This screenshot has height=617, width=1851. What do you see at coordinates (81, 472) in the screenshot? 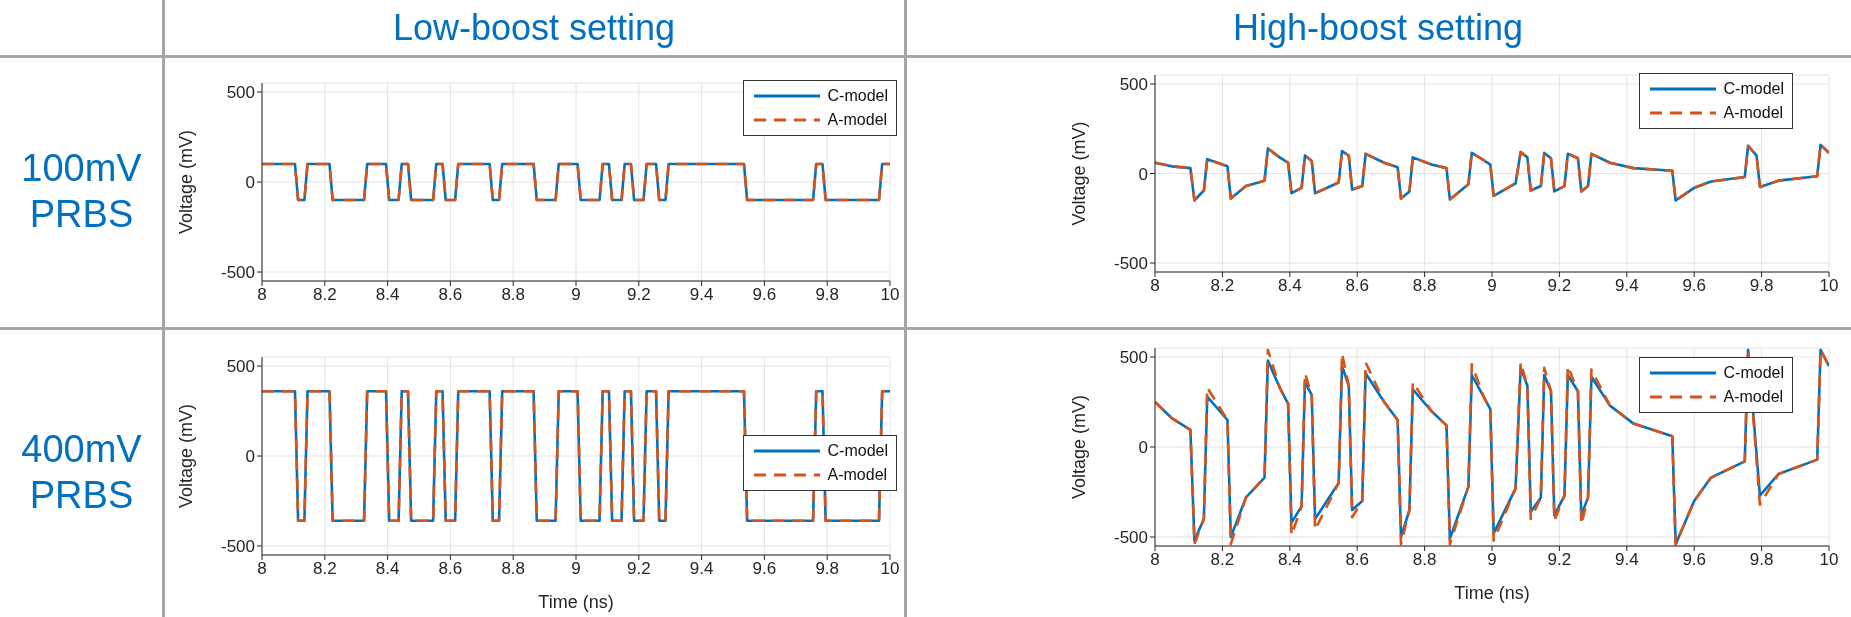
I see `text: 400mV PRBS` at bounding box center [81, 472].